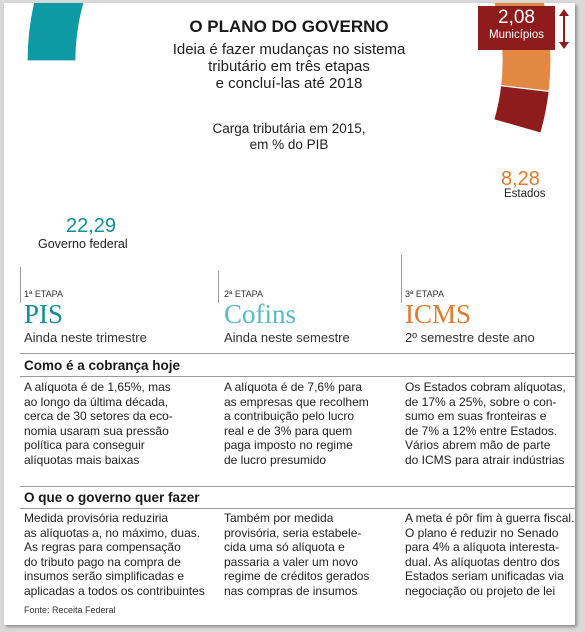 The height and width of the screenshot is (632, 585). Describe the element at coordinates (70, 610) in the screenshot. I see `source-note: Fonte: Receita Federal` at that location.